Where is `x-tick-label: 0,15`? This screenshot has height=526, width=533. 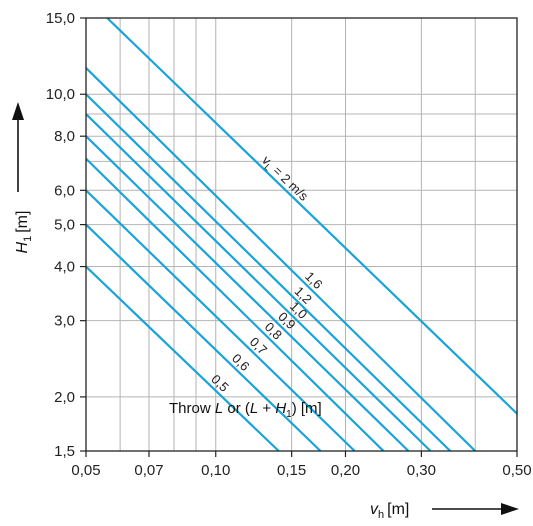
x-tick-label: 0,15 is located at coordinates (291, 470).